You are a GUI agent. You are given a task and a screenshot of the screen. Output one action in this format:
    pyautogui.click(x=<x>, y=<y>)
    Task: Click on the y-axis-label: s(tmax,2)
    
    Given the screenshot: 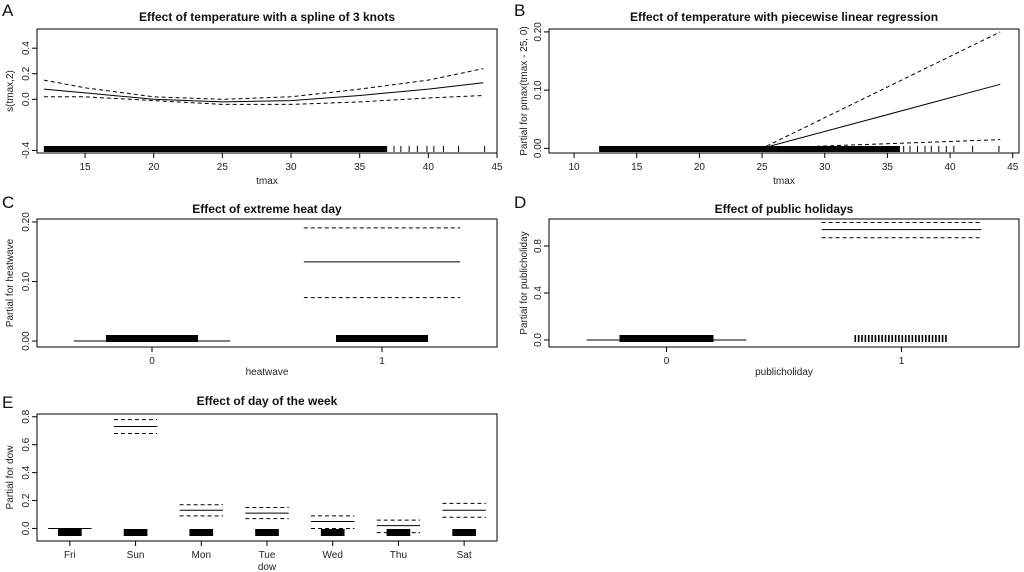 What is the action you would take?
    pyautogui.click(x=10, y=91)
    